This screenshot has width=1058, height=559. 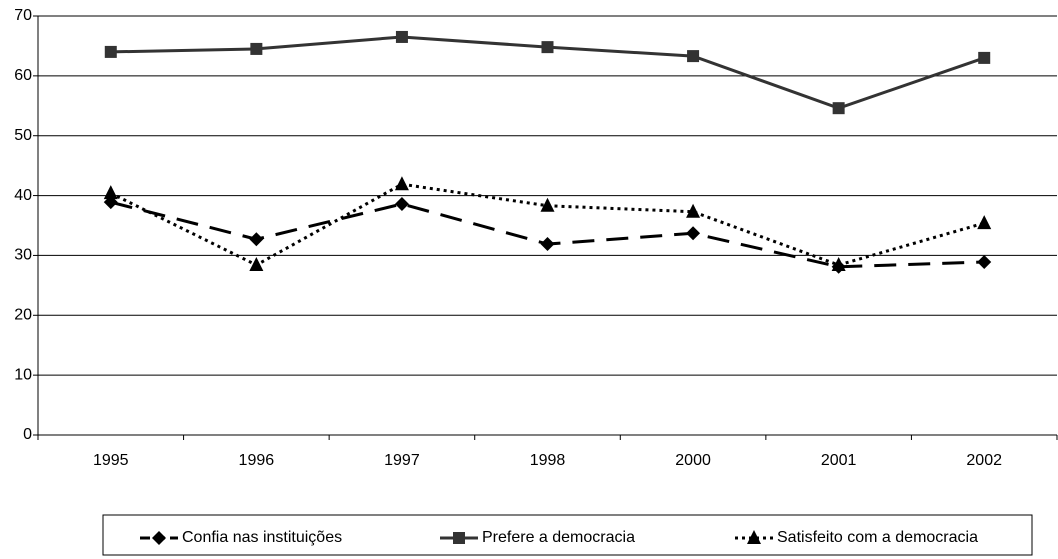 I want to click on y-tick-label: 10, so click(x=23, y=374).